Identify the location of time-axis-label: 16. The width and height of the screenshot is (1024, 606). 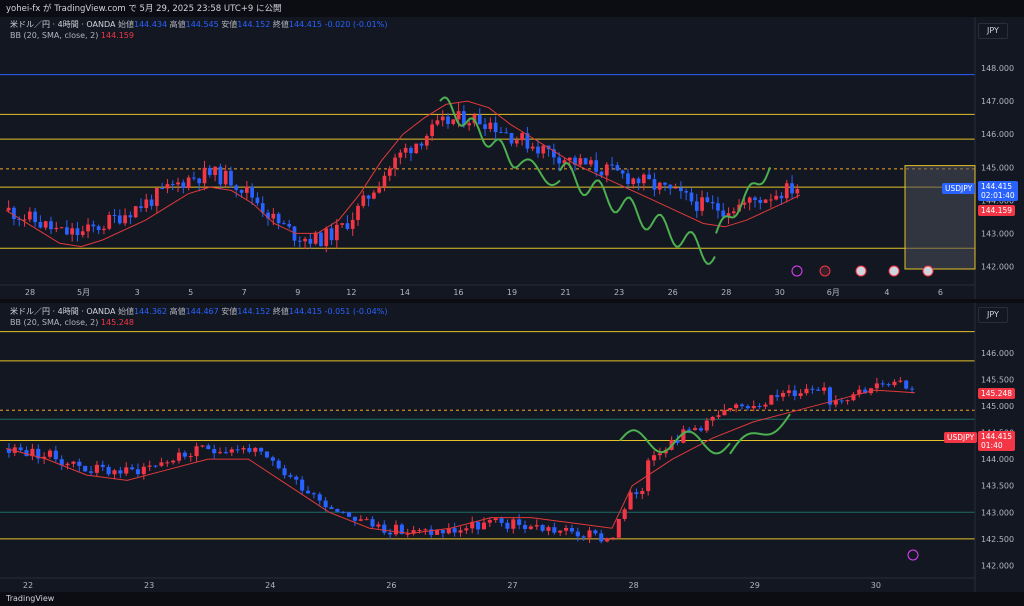
(458, 292).